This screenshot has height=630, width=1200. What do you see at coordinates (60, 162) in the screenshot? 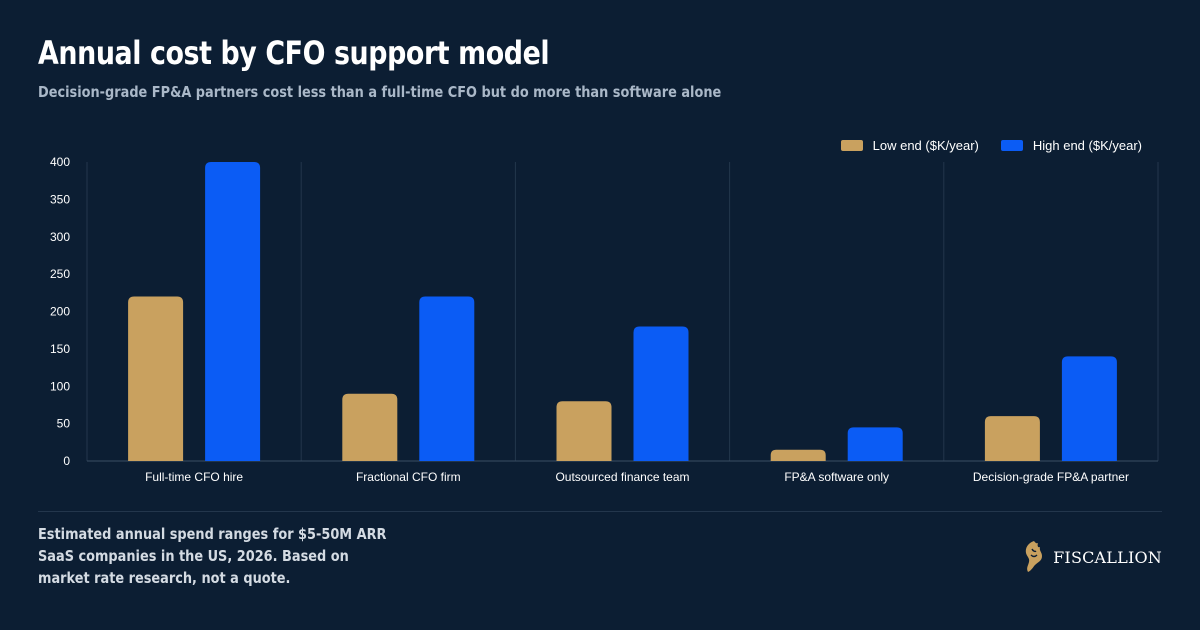
I see `y-tick-label: 400` at bounding box center [60, 162].